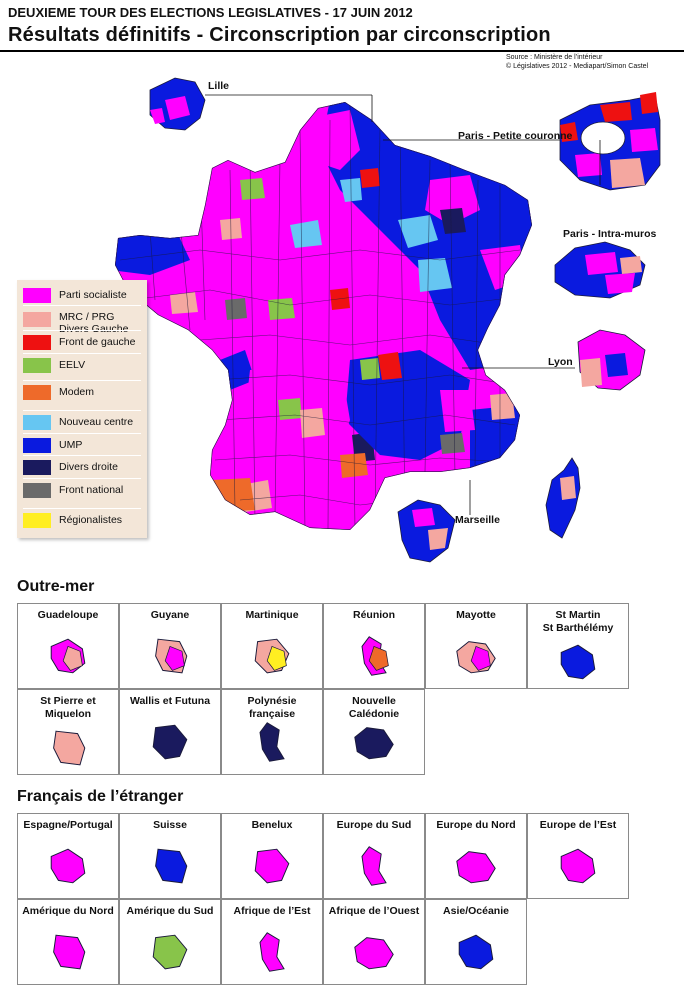  I want to click on outremer-cell: Guyane, so click(170, 646).